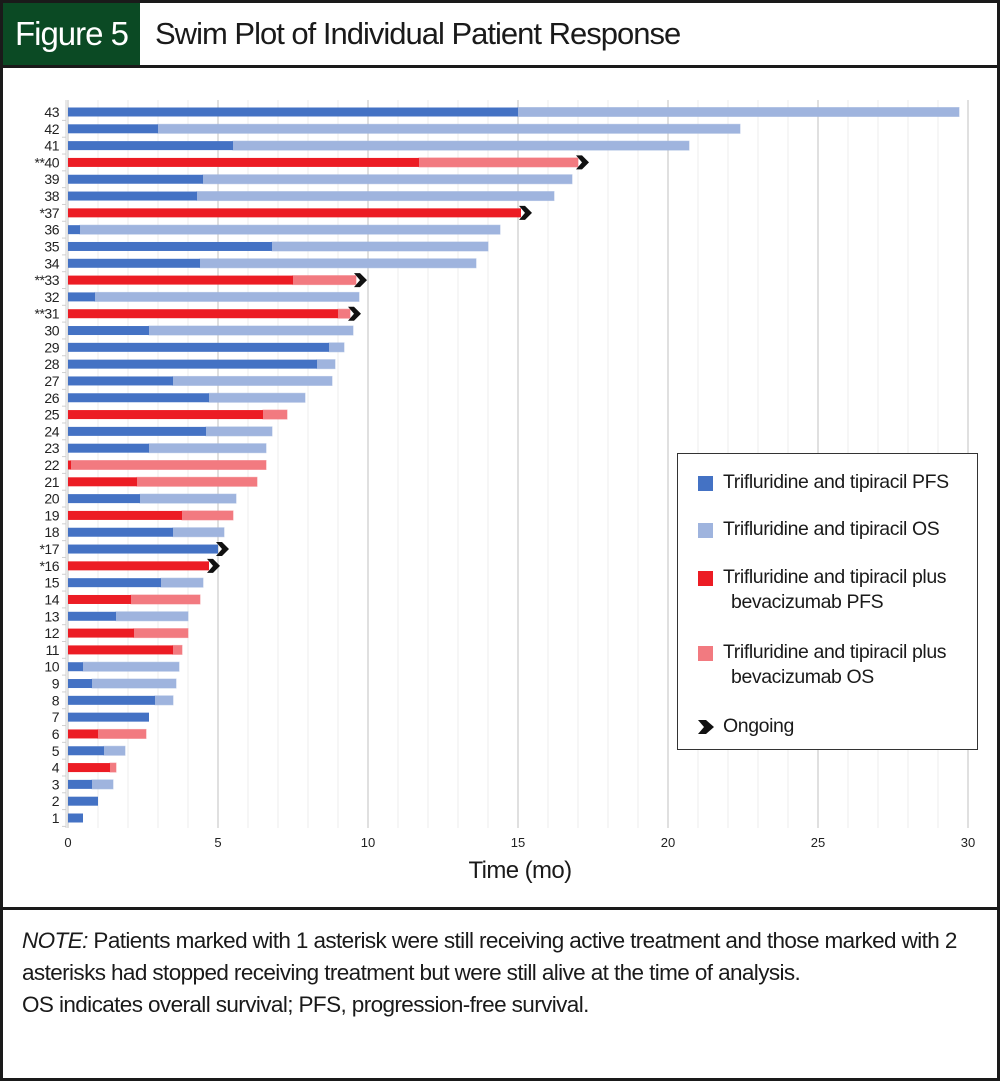  What do you see at coordinates (51, 246) in the screenshot?
I see `patient-label: 35` at bounding box center [51, 246].